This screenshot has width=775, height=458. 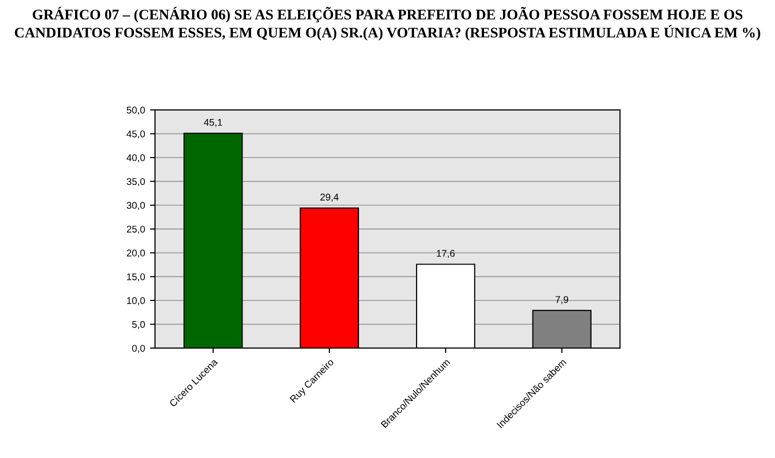 I want to click on y-tick-label: 20,0, so click(x=135, y=254).